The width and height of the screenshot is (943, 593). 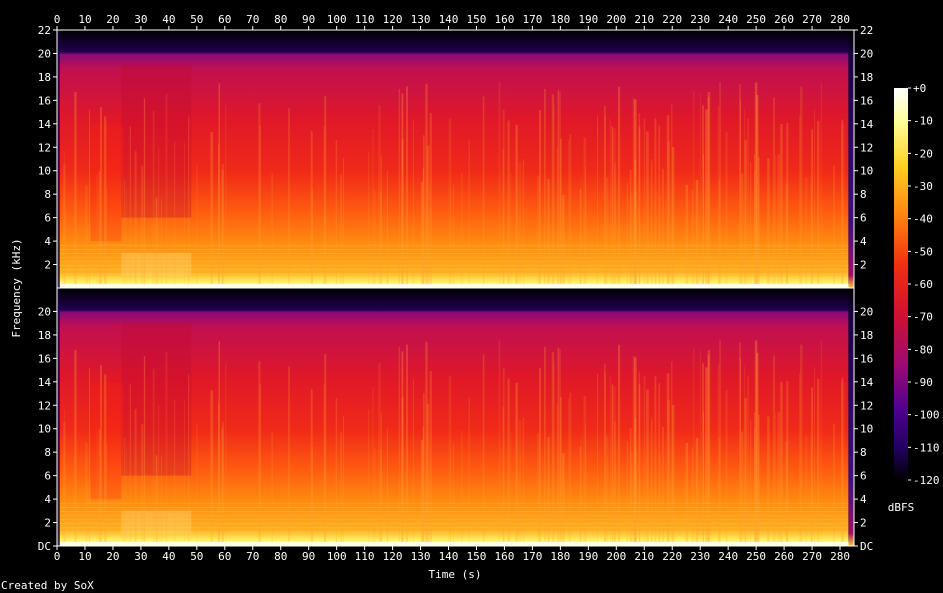 What do you see at coordinates (308, 556) in the screenshot?
I see `x-tick-label: 90` at bounding box center [308, 556].